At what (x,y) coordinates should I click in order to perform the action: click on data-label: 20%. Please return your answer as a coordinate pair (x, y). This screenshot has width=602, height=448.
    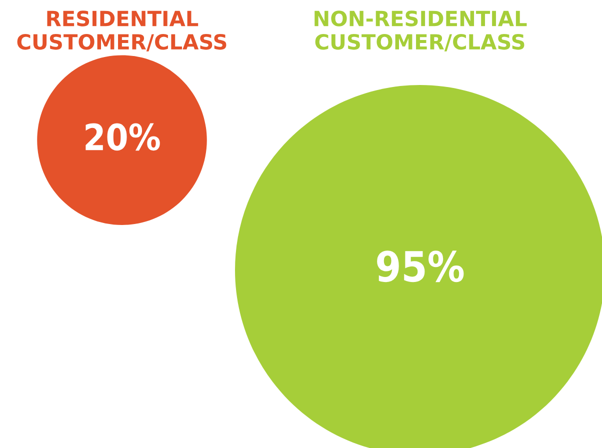
    Looking at the image, I should click on (123, 137).